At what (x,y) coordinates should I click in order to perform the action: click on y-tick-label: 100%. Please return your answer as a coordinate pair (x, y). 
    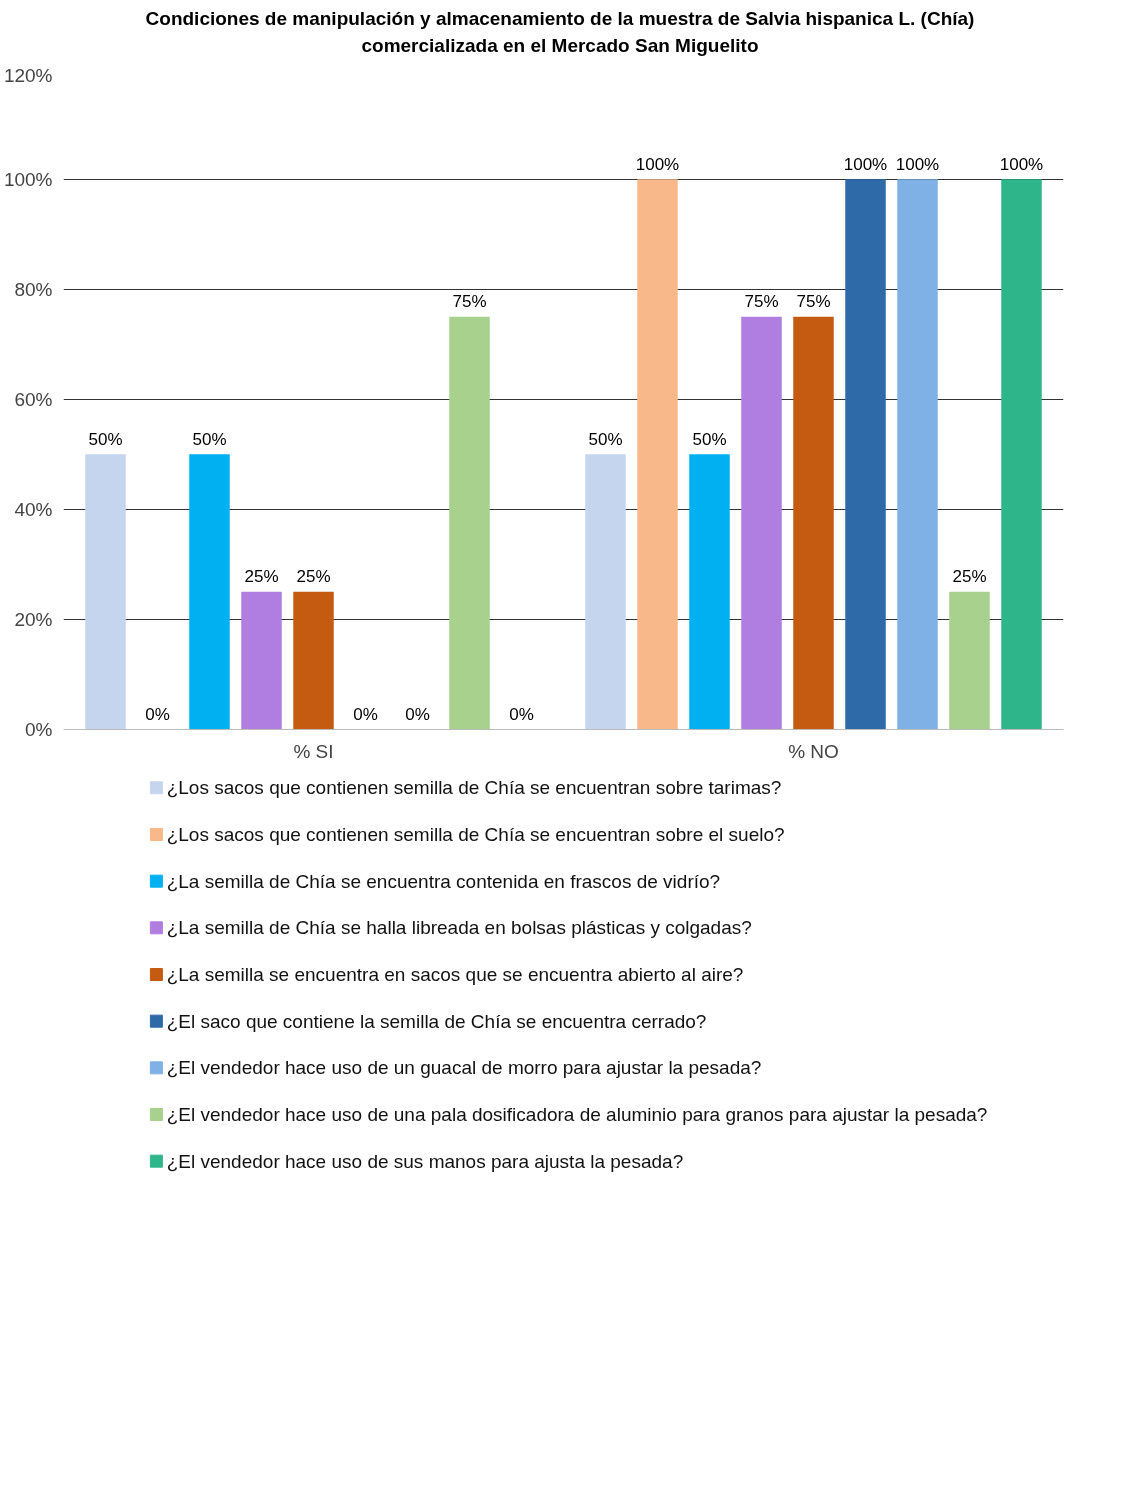
    Looking at the image, I should click on (28, 180).